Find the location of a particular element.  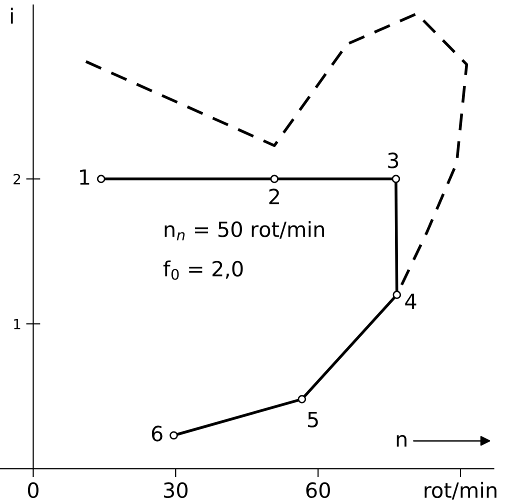

annotation: 6 is located at coordinates (157, 434).